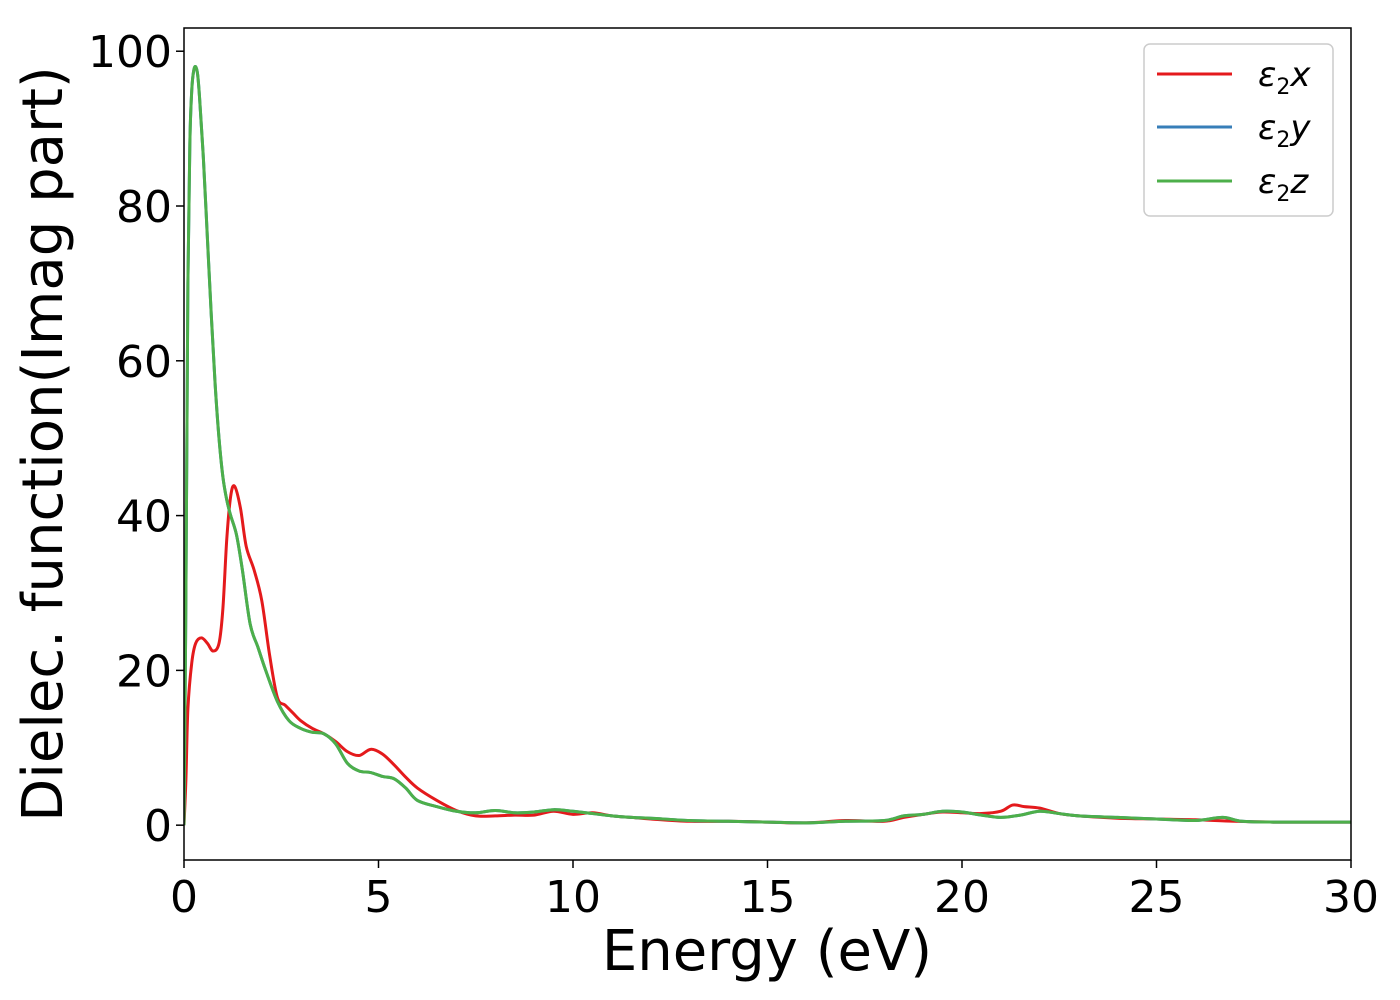  I want to click on legend: ε2x ε2y ε2z, so click(1238, 130).